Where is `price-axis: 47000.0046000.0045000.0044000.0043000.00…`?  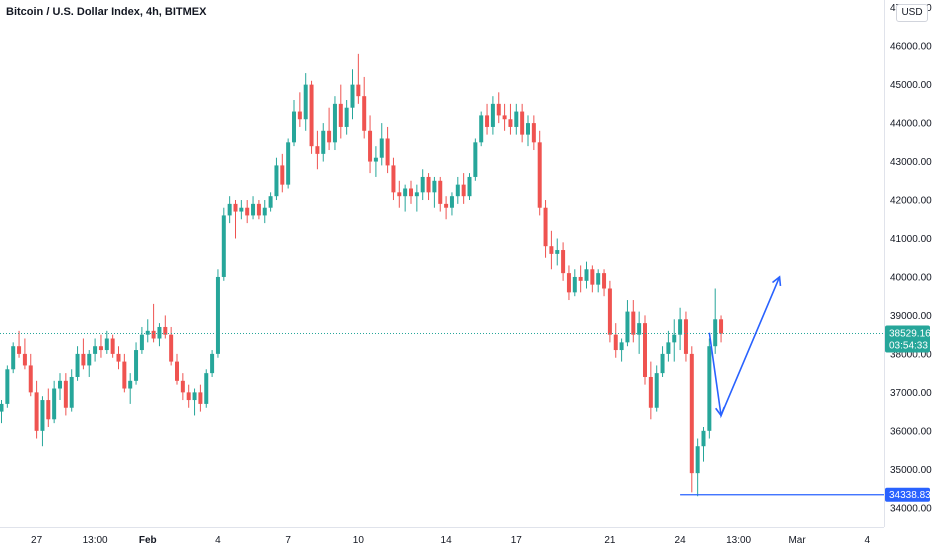 price-axis: 47000.0046000.0045000.0044000.0043000.00… is located at coordinates (911, 258).